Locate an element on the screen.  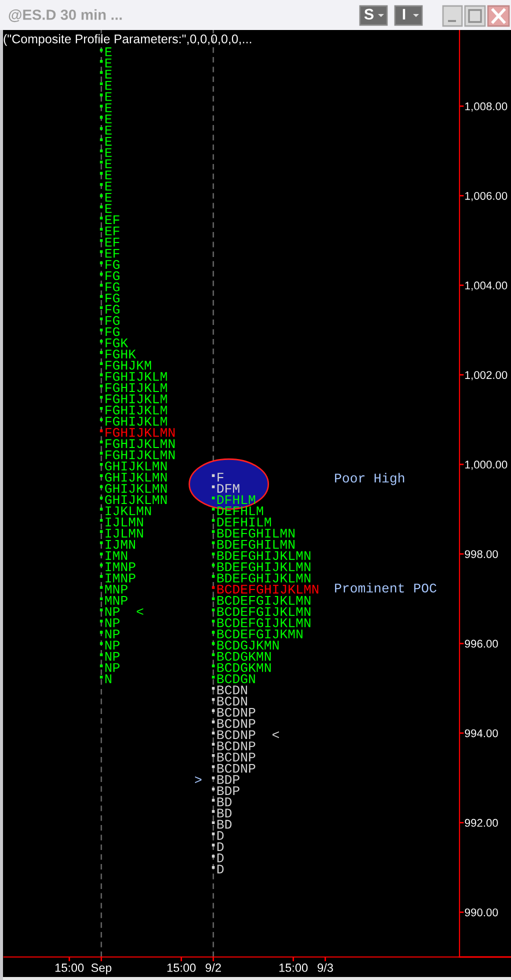
data-label: DEFHLM is located at coordinates (240, 511).